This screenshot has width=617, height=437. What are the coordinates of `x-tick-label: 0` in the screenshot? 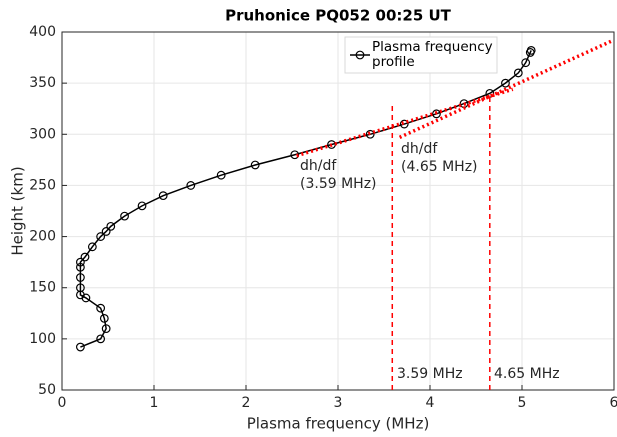 It's located at (62, 403).